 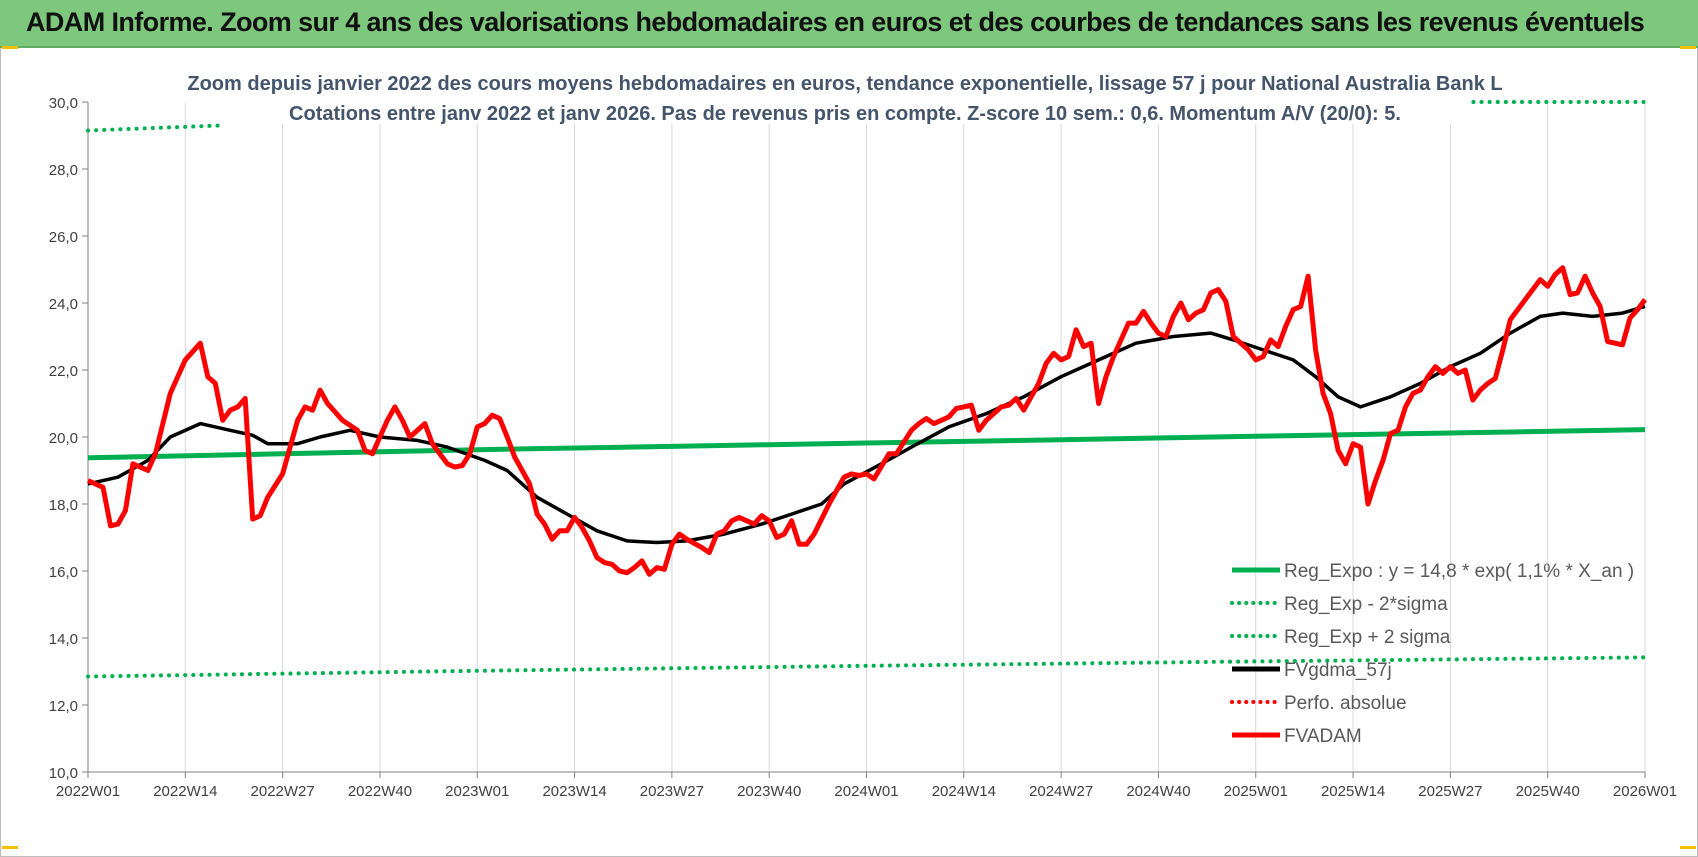 What do you see at coordinates (1158, 791) in the screenshot?
I see `x-tick-label: 2024W40` at bounding box center [1158, 791].